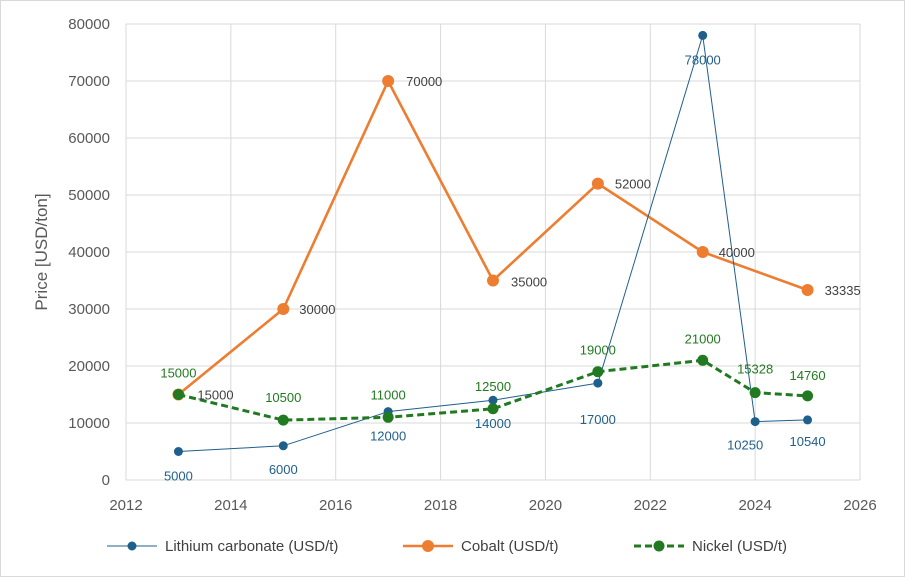 This screenshot has width=905, height=577. I want to click on legend-marker-cobalt, so click(428, 546).